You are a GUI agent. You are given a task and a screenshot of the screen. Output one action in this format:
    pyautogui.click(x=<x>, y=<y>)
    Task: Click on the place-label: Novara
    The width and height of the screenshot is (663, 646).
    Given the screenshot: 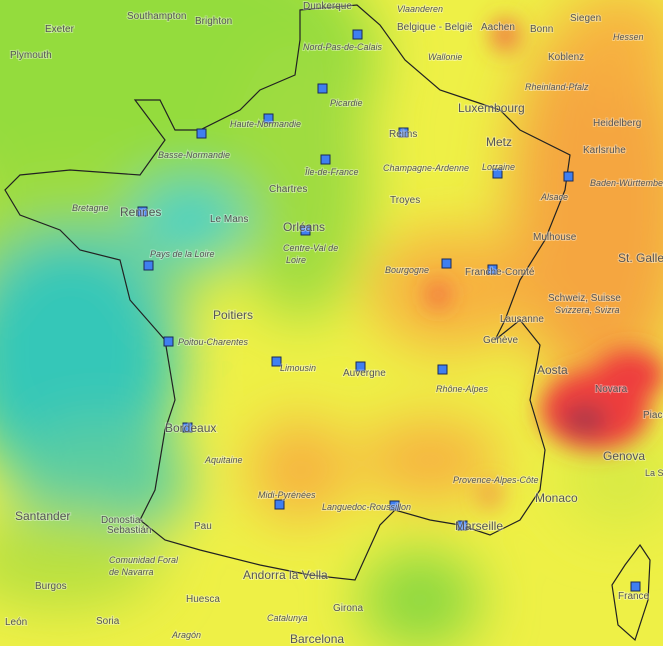 What is the action you would take?
    pyautogui.click(x=611, y=389)
    